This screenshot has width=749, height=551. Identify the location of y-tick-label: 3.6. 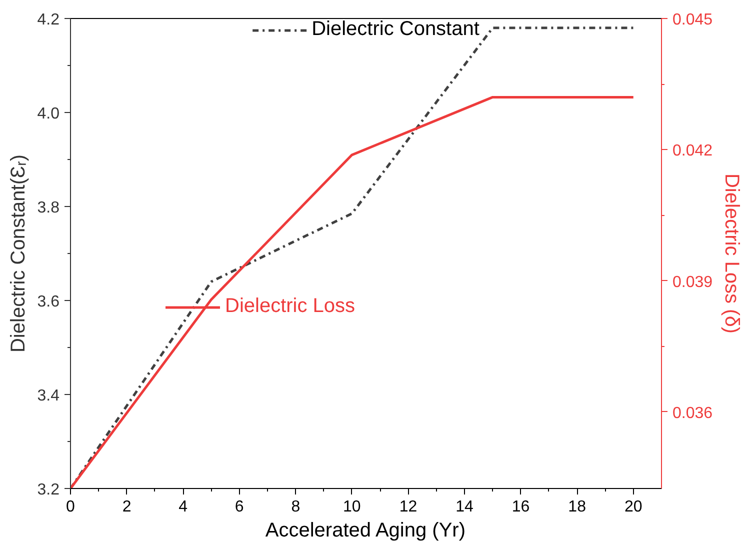
(48, 302).